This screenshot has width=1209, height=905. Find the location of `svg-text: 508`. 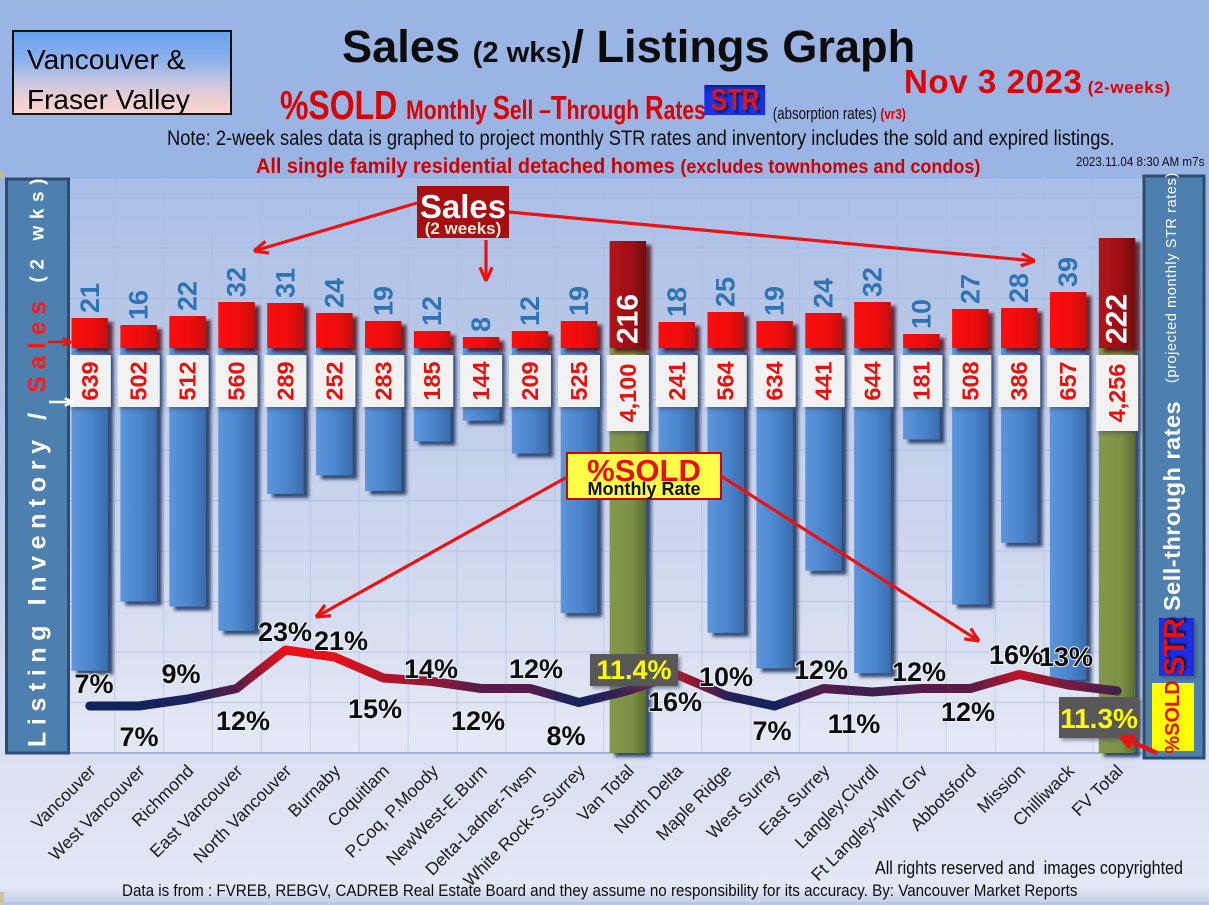

svg-text: 508 is located at coordinates (970, 380).